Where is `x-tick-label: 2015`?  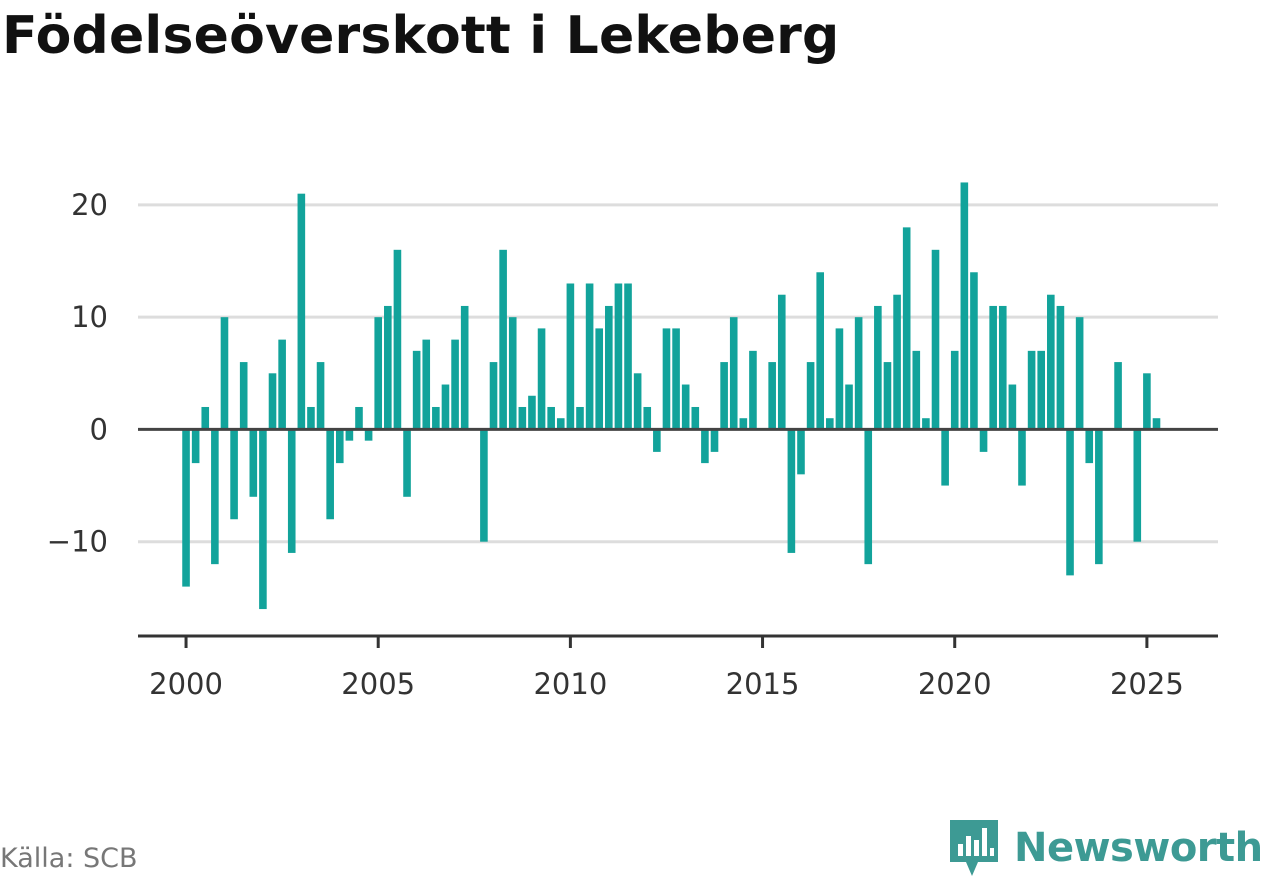 x-tick-label: 2015 is located at coordinates (763, 684).